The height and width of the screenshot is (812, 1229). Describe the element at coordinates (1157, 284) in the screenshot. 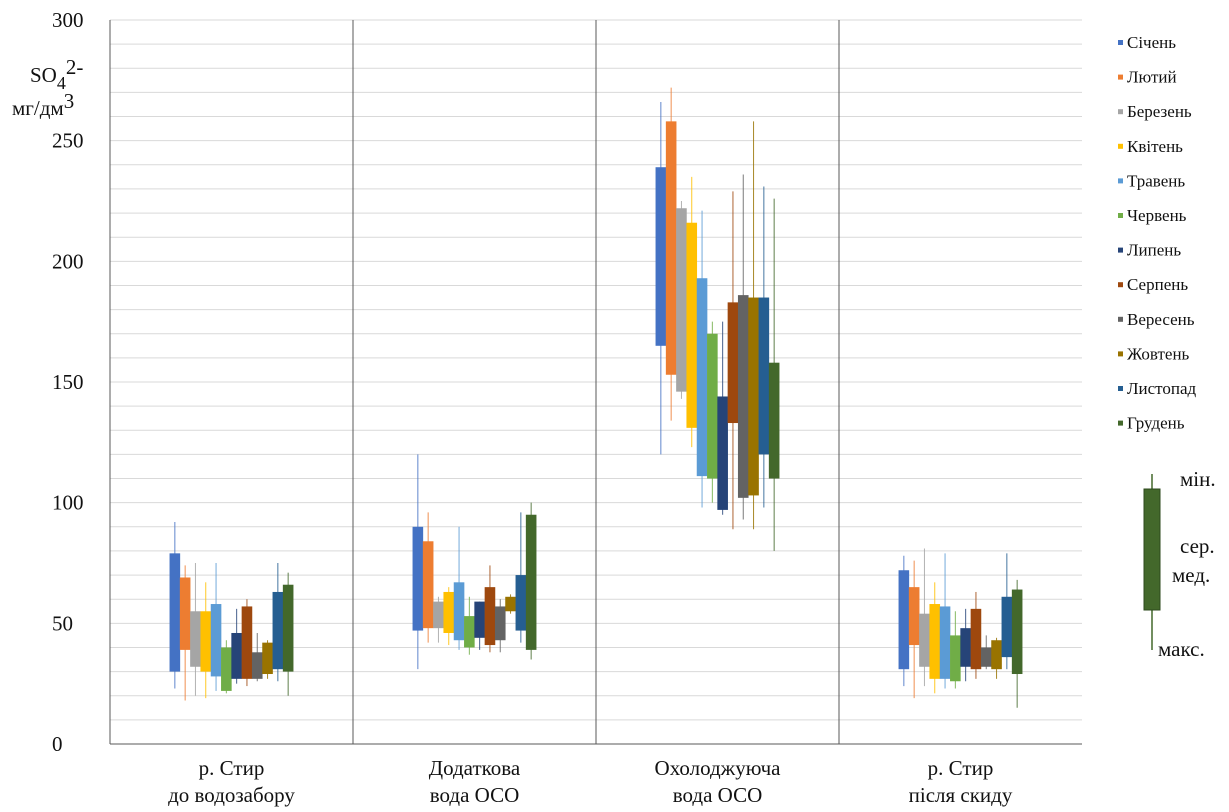

I see `legend-label: Серпень` at that location.